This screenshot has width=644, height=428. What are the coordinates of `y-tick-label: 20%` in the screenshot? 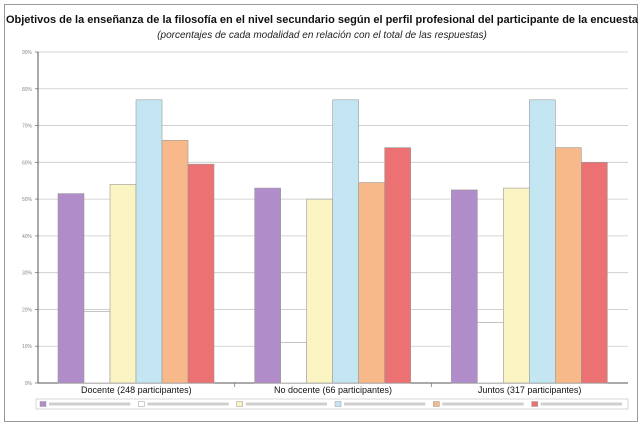 It's located at (27, 310).